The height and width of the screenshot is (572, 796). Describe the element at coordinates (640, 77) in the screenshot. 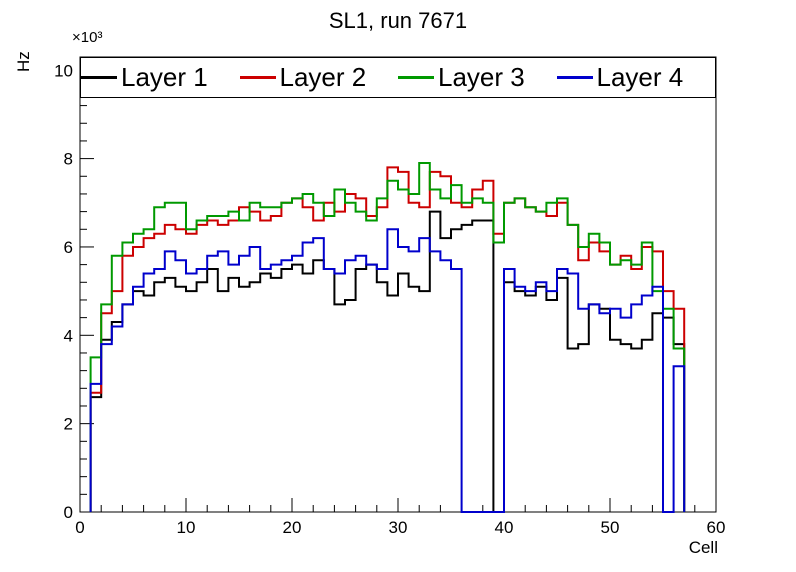

I see `legend-label: Layer 4` at that location.